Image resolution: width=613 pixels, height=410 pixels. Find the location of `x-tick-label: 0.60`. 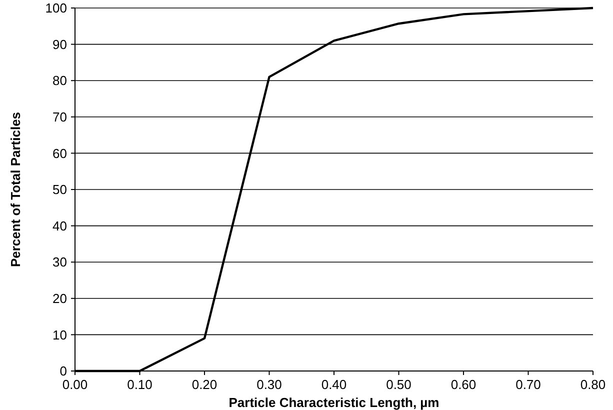

x-tick-label: 0.60 is located at coordinates (463, 384).